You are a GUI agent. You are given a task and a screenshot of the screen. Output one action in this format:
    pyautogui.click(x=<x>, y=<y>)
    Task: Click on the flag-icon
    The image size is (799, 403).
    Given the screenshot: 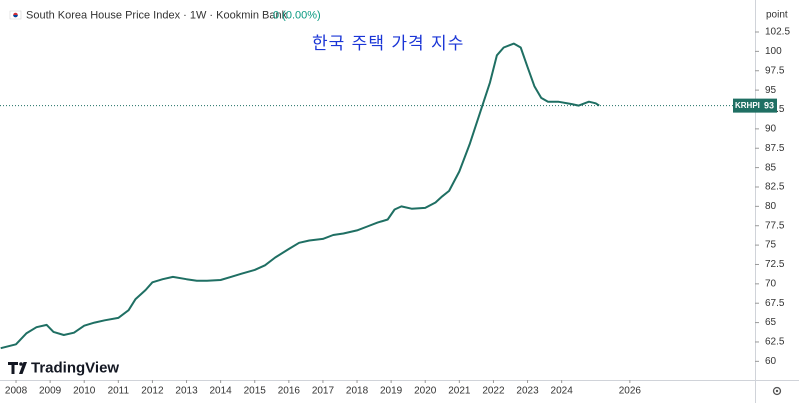 What is the action you would take?
    pyautogui.click(x=15, y=15)
    